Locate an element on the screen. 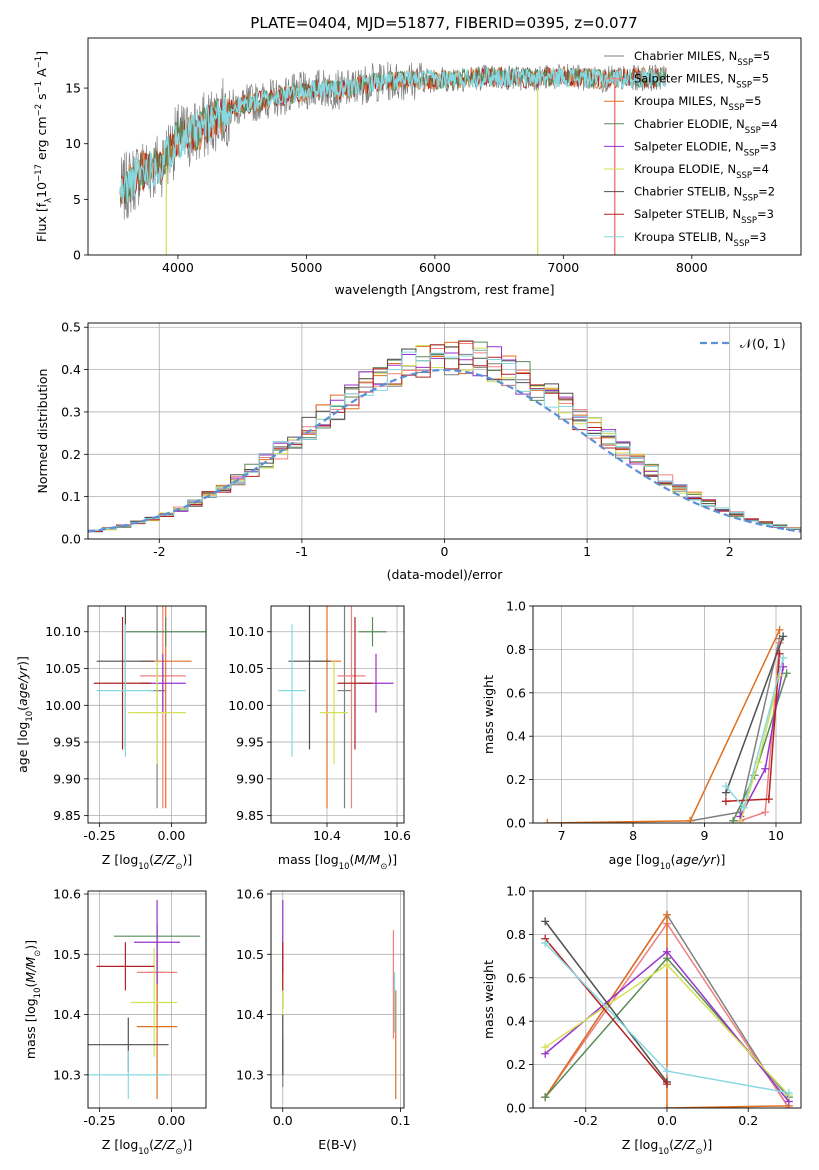  y-tick-label: 10.05 is located at coordinates (63, 668).